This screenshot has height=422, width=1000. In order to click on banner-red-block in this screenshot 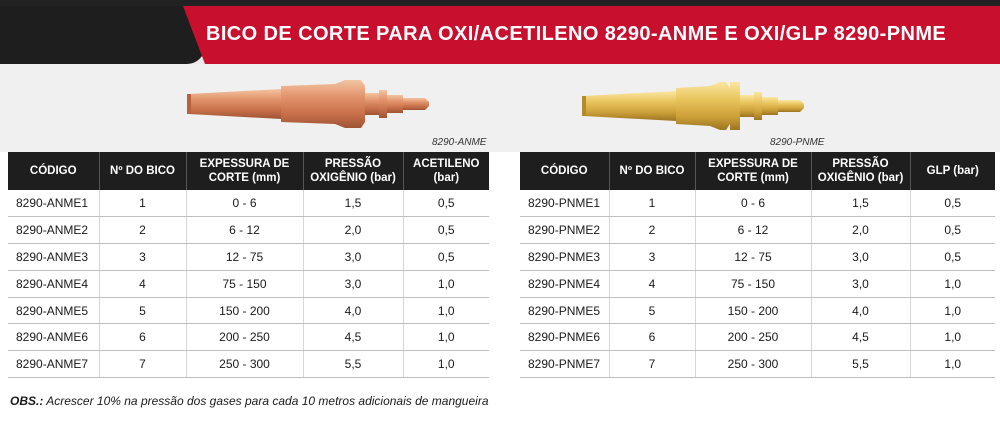, I will do `click(591, 35)`.